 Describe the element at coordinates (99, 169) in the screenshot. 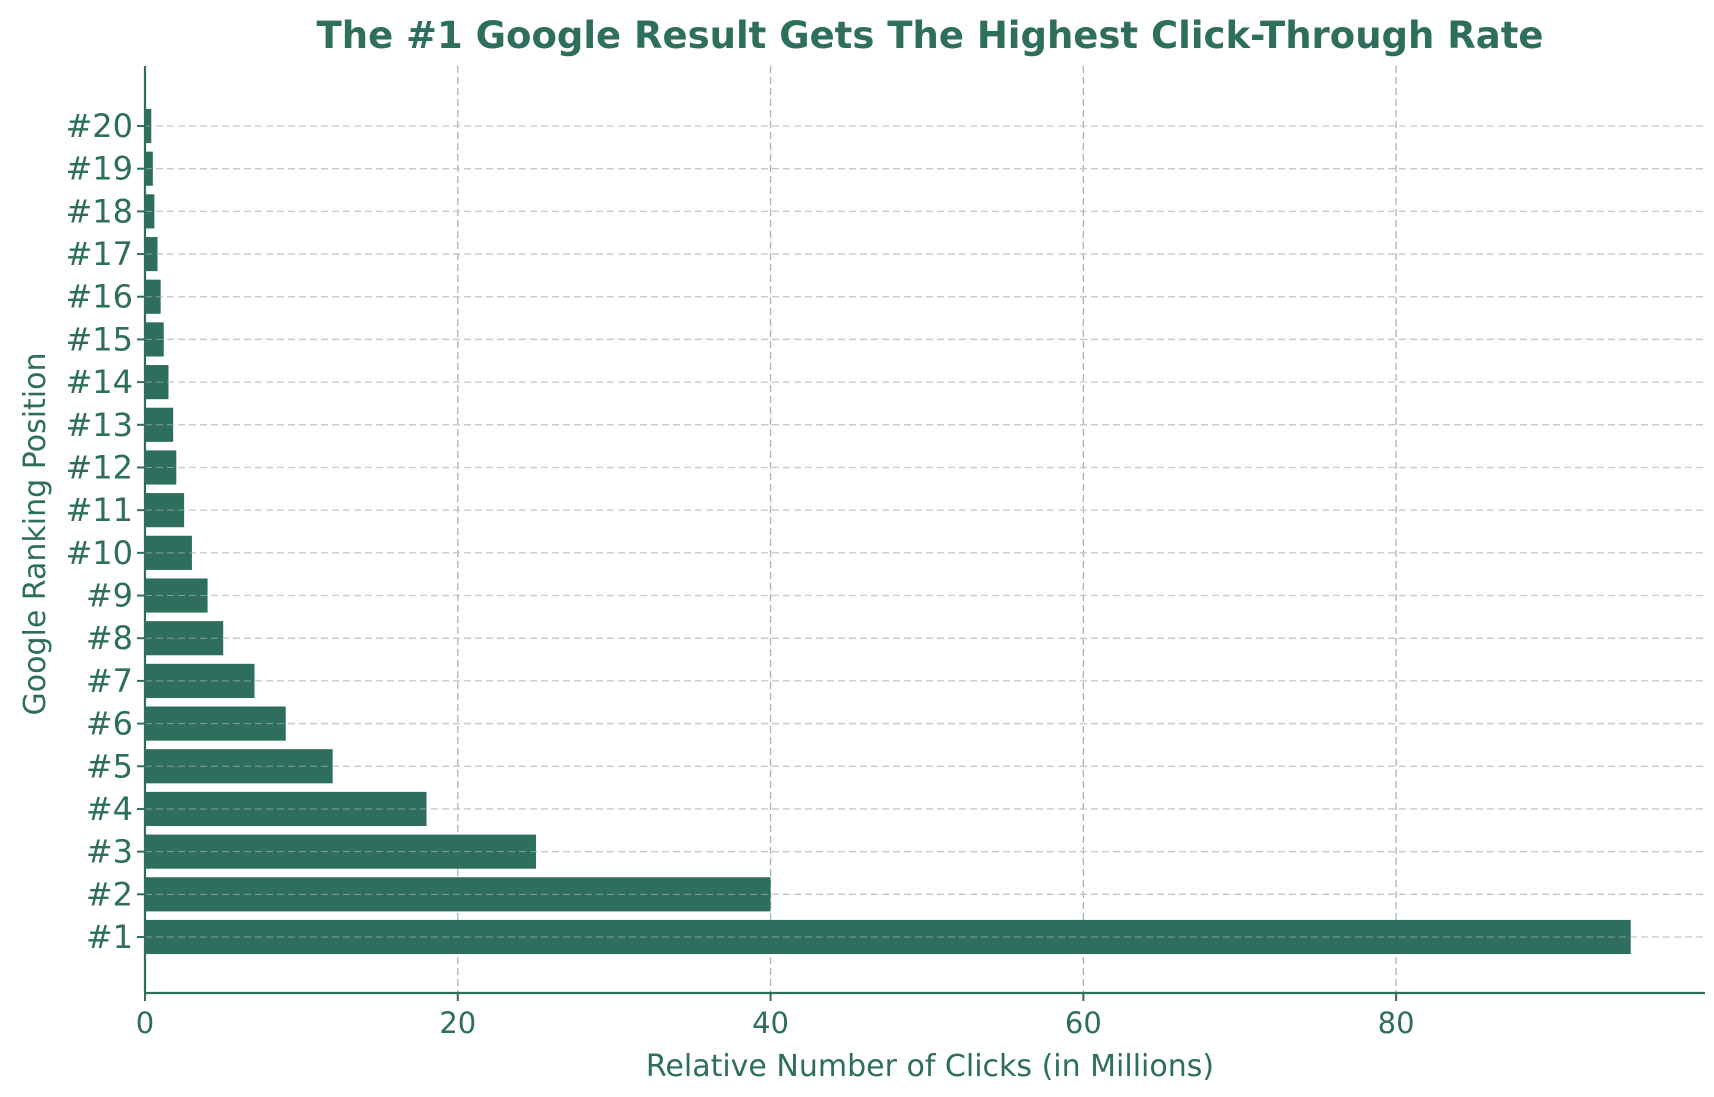

I see `y-tick-label: #19` at that location.